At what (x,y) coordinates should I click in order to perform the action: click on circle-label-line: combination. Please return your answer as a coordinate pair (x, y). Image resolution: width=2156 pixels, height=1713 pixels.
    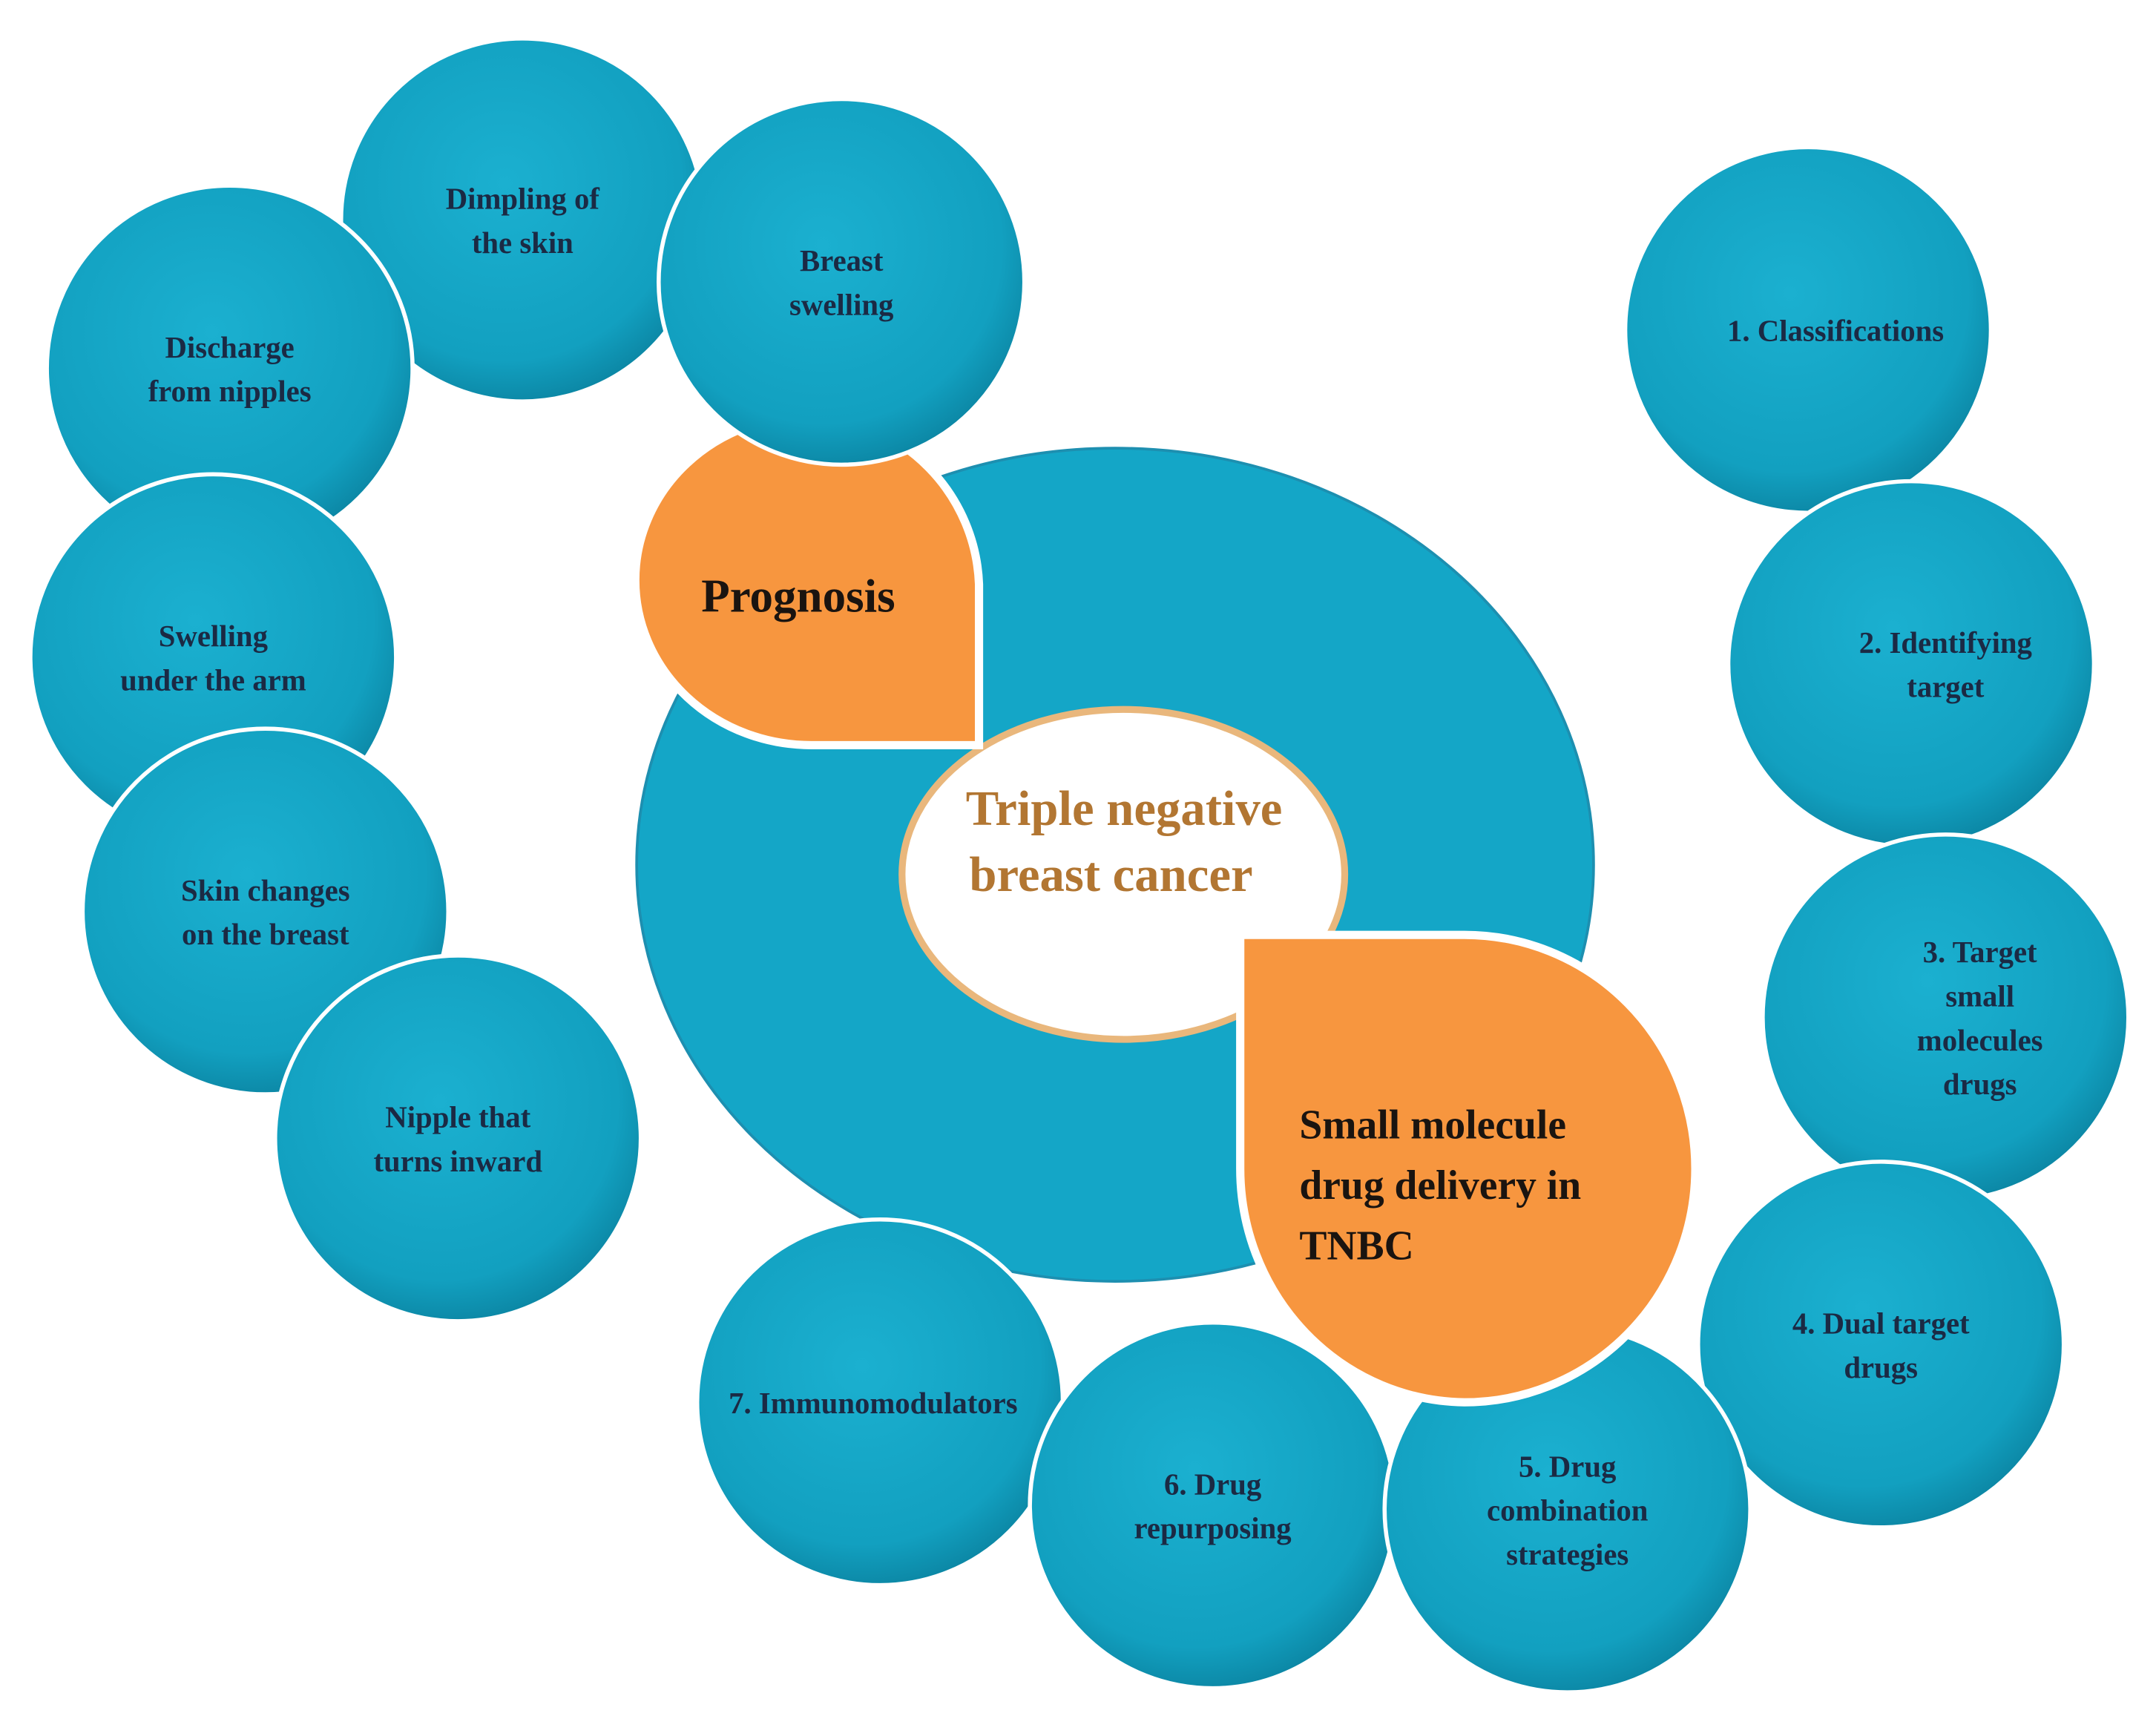
    Looking at the image, I should click on (1568, 1511).